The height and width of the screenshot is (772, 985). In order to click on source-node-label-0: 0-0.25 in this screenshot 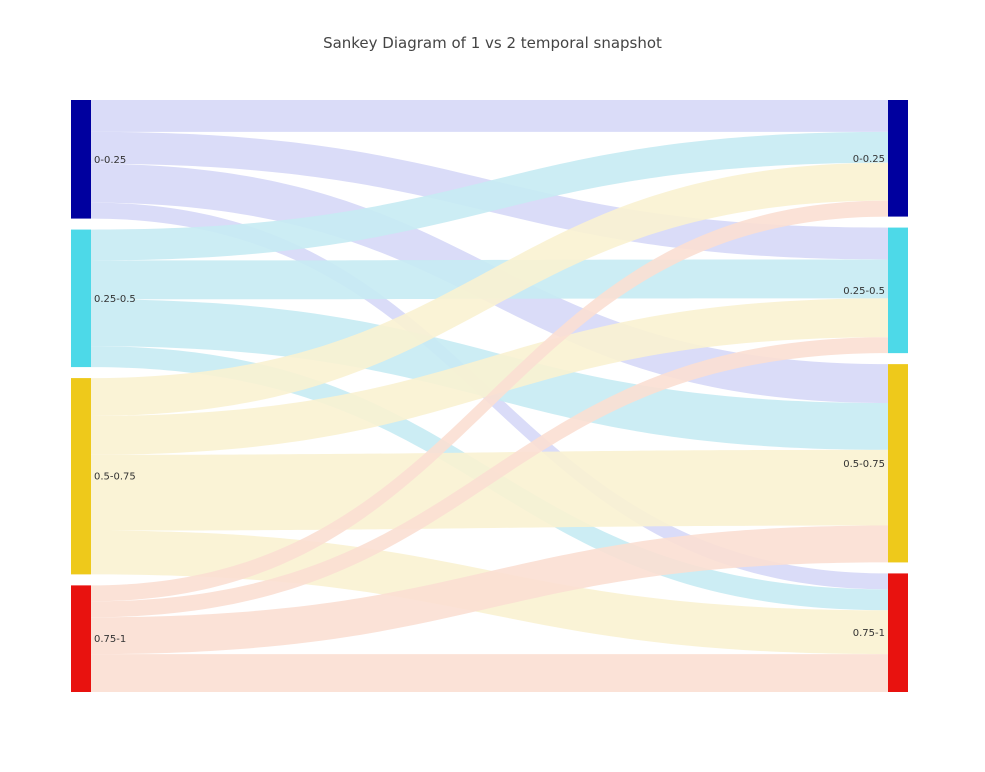, I will do `click(110, 160)`.